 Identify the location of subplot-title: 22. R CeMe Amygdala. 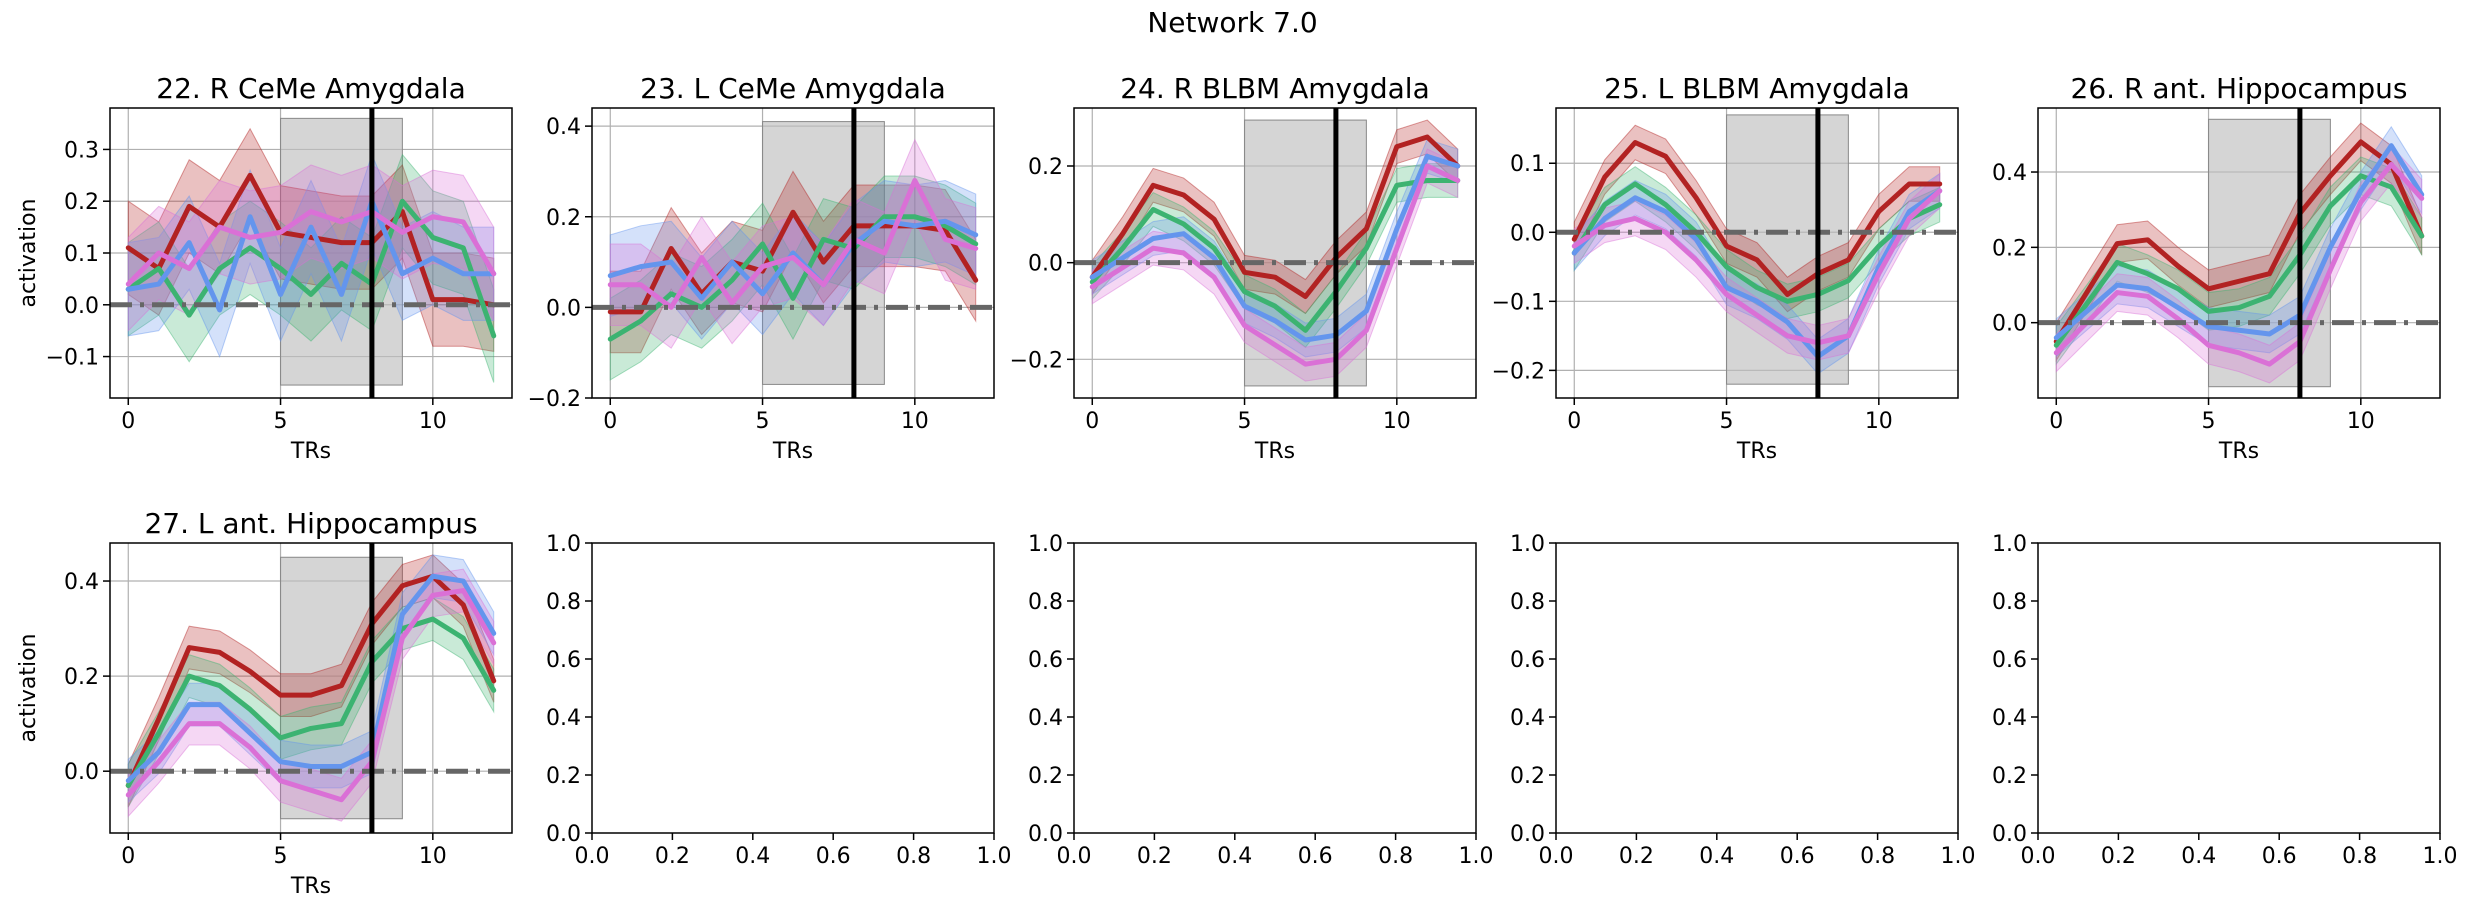
(311, 88).